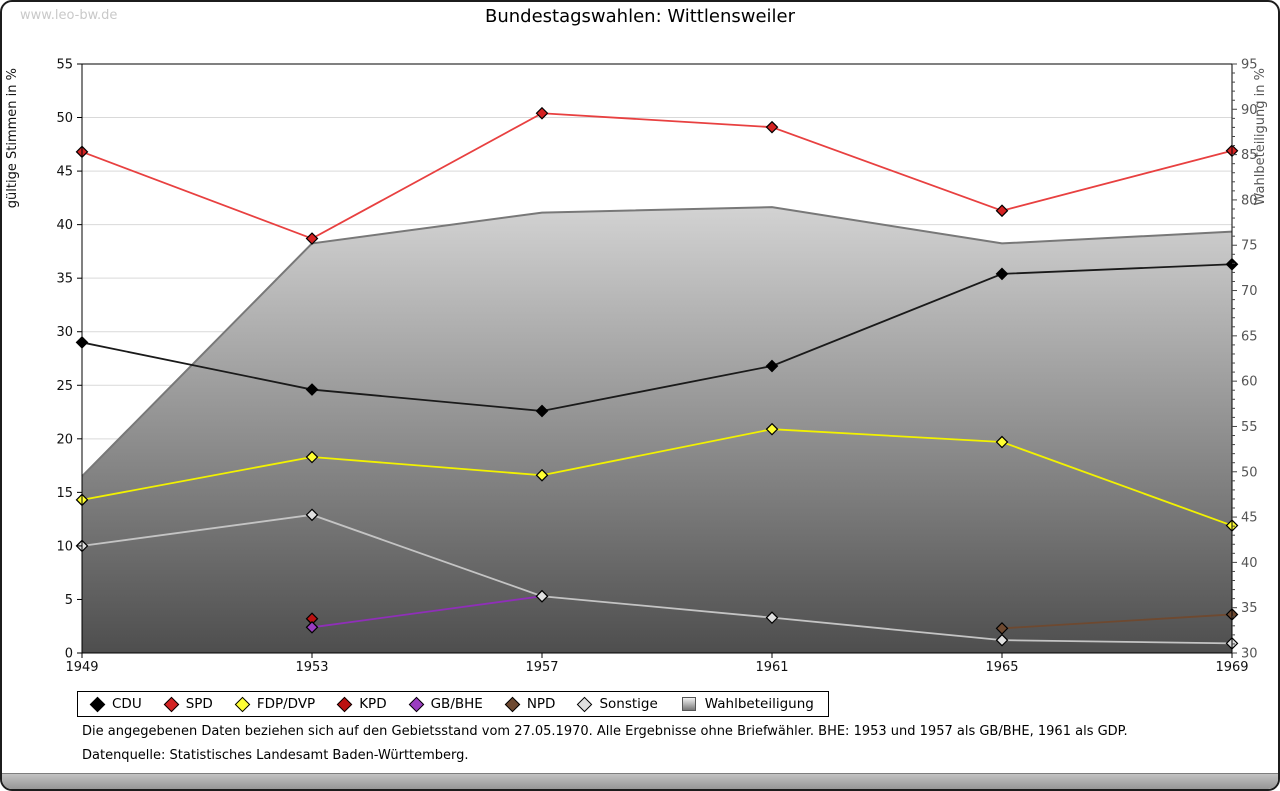 The width and height of the screenshot is (1280, 791). Describe the element at coordinates (542, 411) in the screenshot. I see `data-point-cdu-1957` at that location.